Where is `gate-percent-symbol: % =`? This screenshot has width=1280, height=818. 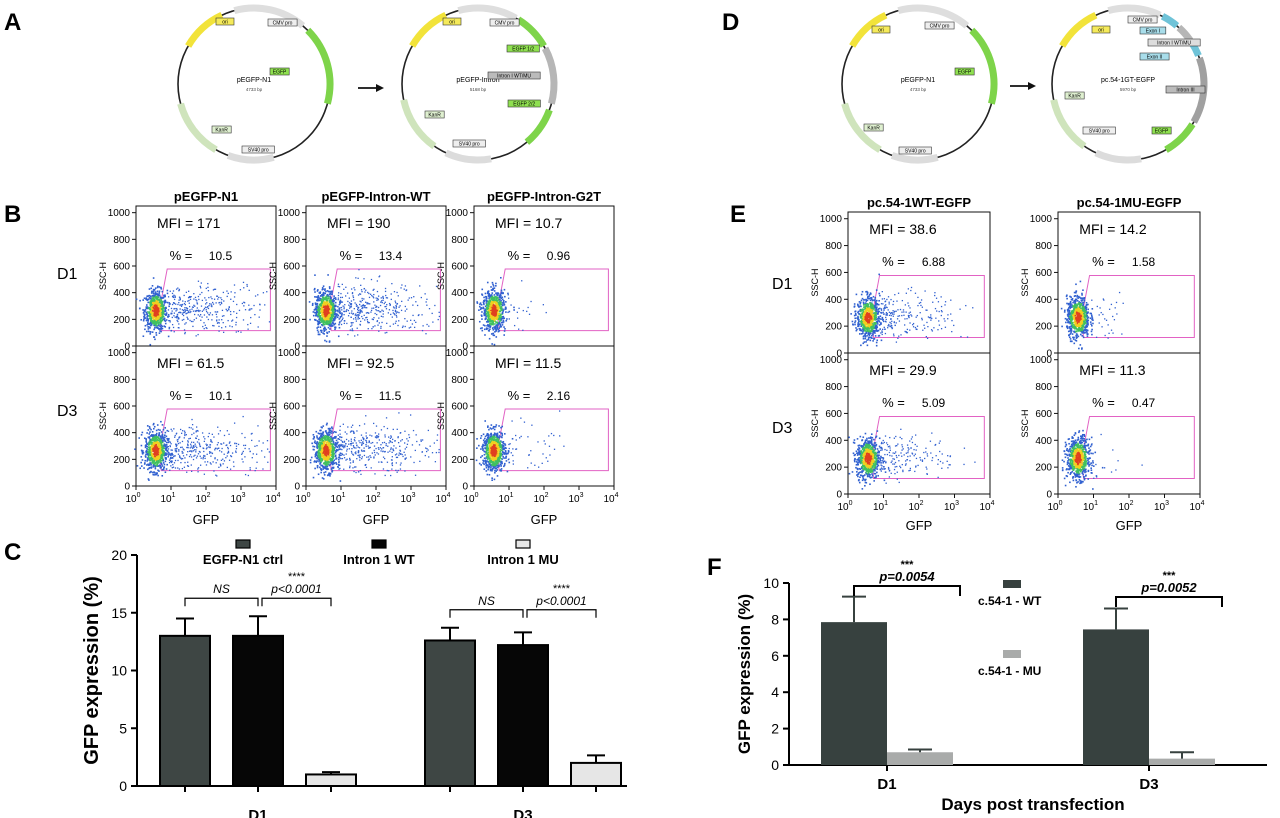 gate-percent-symbol: % = is located at coordinates (351, 395).